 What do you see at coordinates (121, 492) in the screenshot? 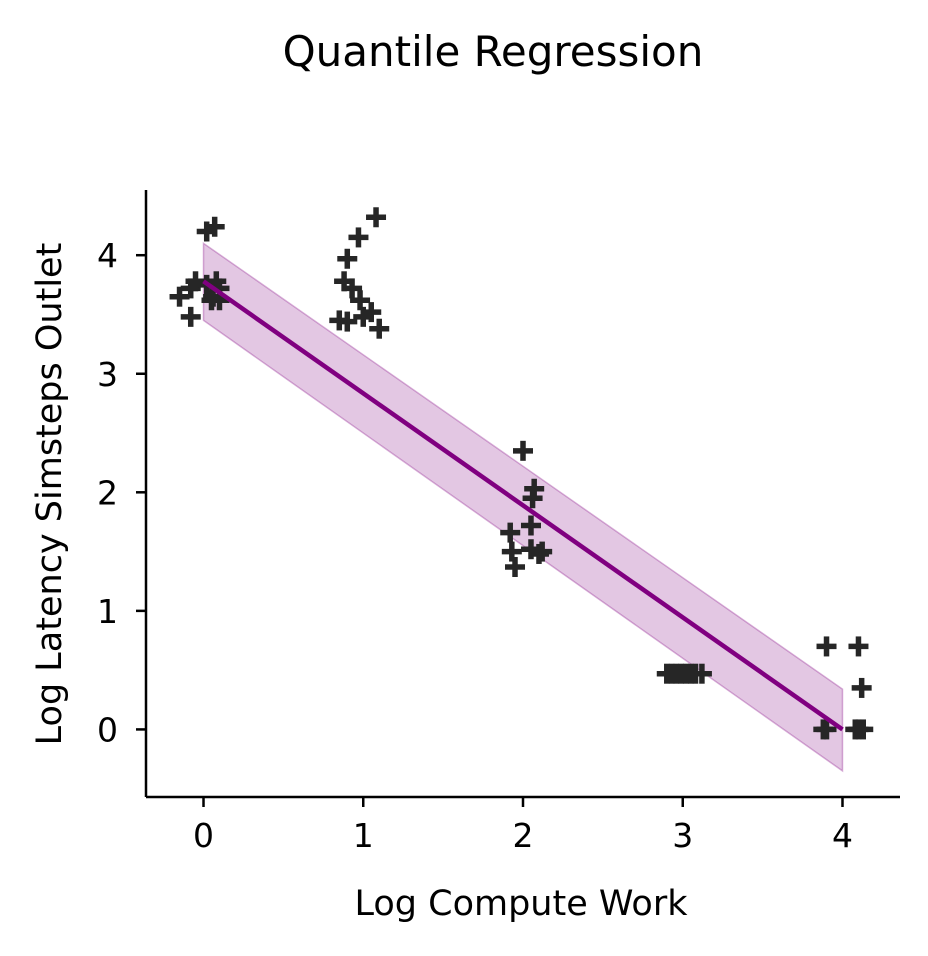
I see `y-axis-ticks: 0 1 2 3 4` at bounding box center [121, 492].